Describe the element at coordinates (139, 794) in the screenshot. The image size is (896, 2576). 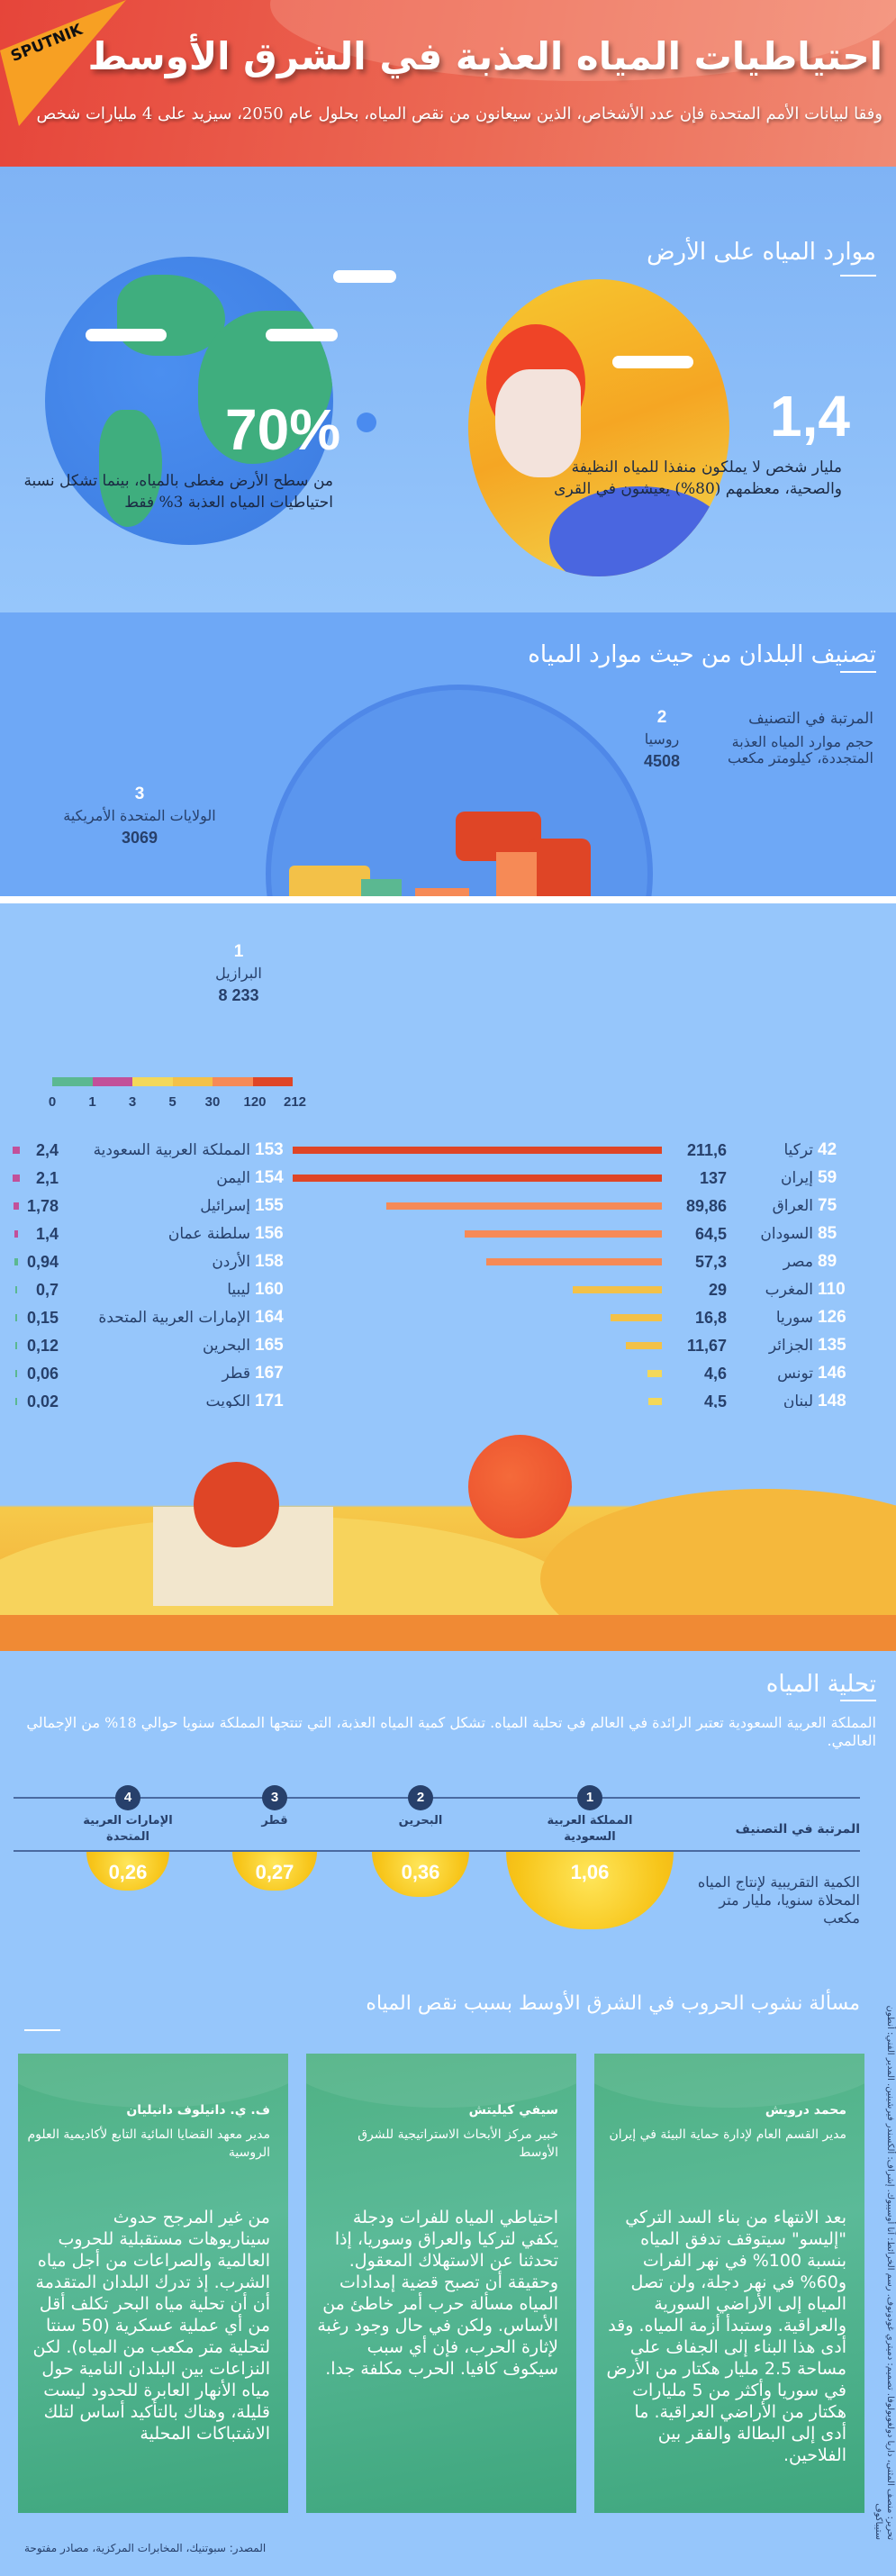
I see `rank: 3` at that location.